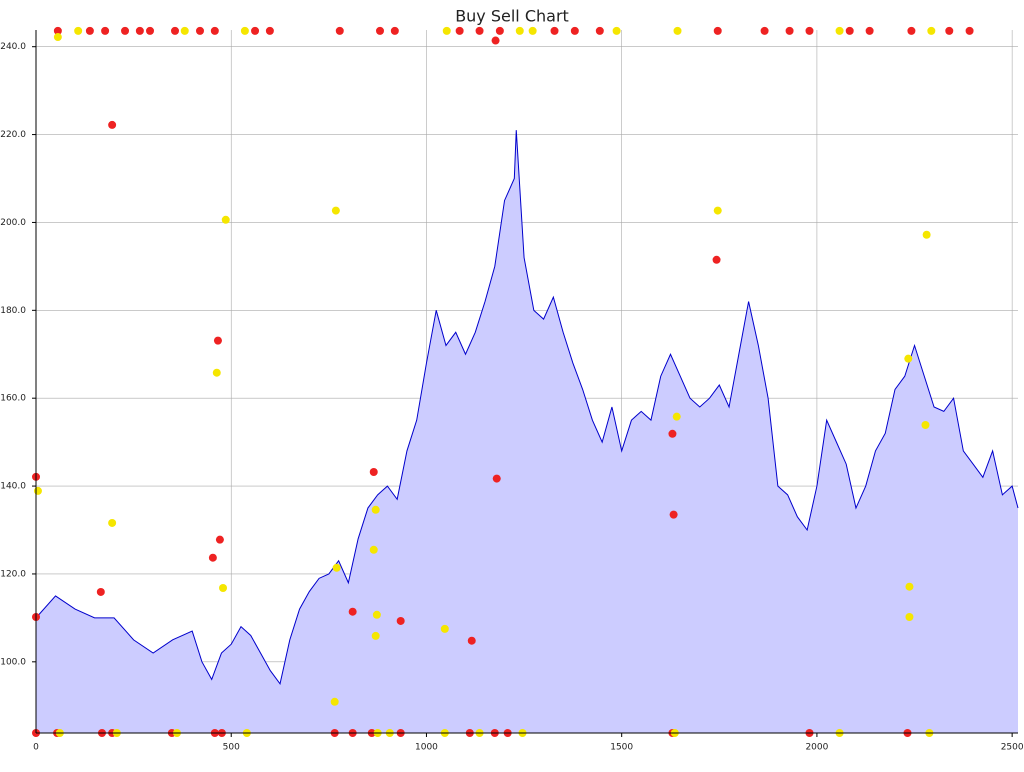 The height and width of the screenshot is (772, 1024). What do you see at coordinates (13, 399) in the screenshot?
I see `y-tick-label: 160.0` at bounding box center [13, 399].